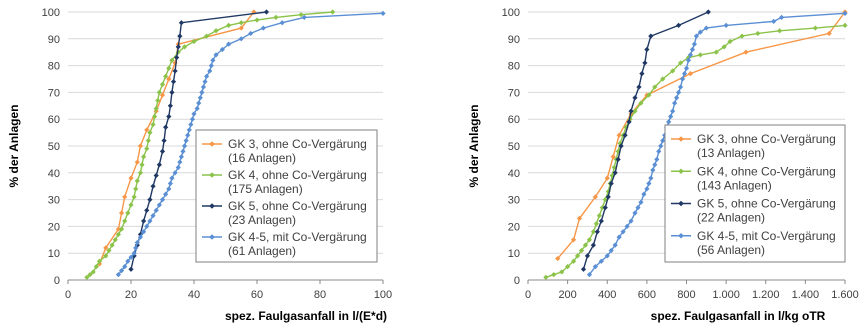 This screenshot has height=329, width=867. I want to click on left-x-tick-label: 40, so click(194, 295).